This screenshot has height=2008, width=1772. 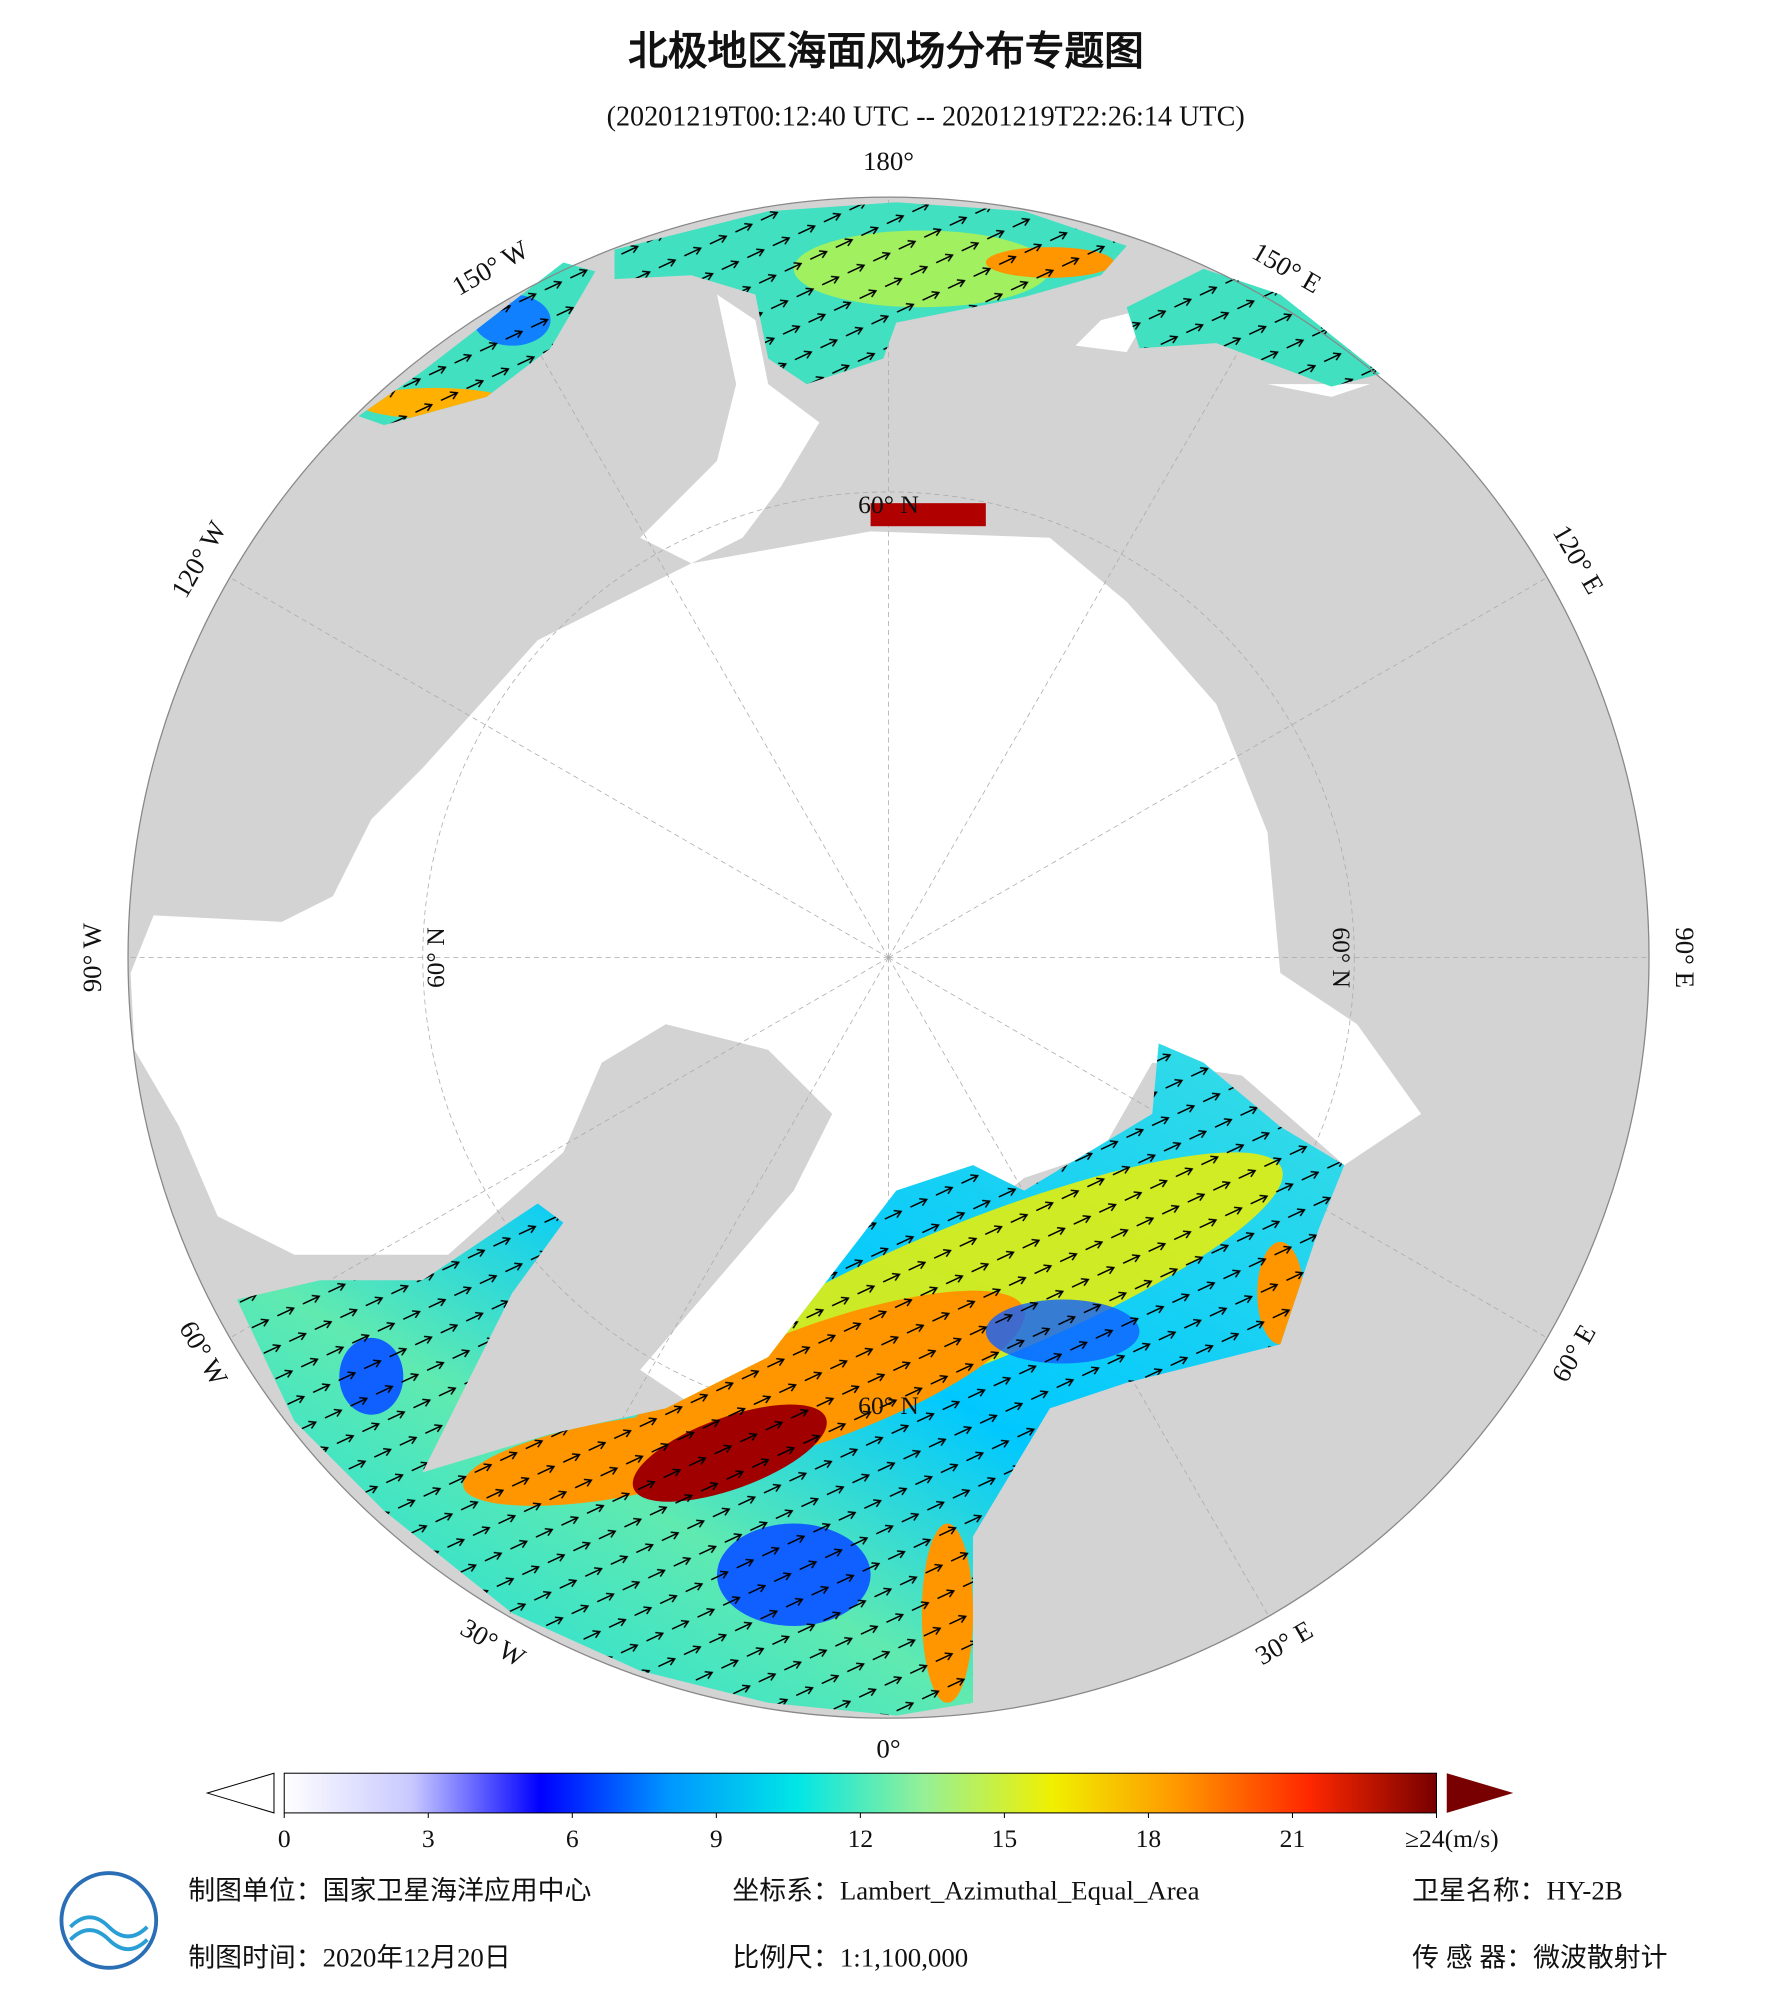 What do you see at coordinates (240, 1793) in the screenshot?
I see `colorbar-under` at bounding box center [240, 1793].